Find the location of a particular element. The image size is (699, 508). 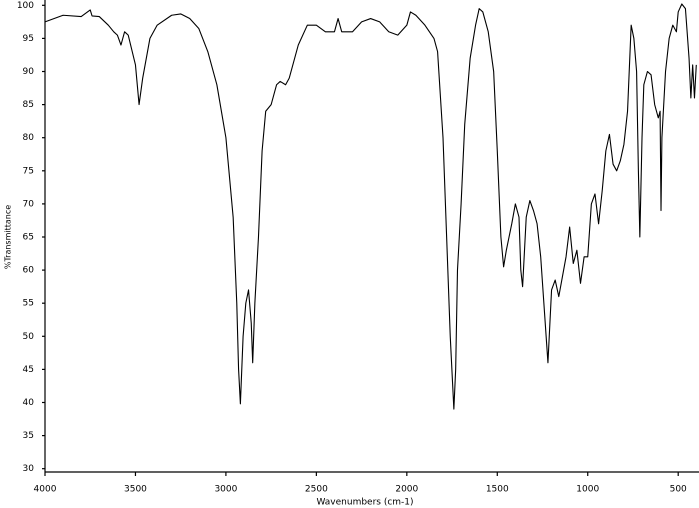

y-axis-label: %Transmittance is located at coordinates (8, 237).